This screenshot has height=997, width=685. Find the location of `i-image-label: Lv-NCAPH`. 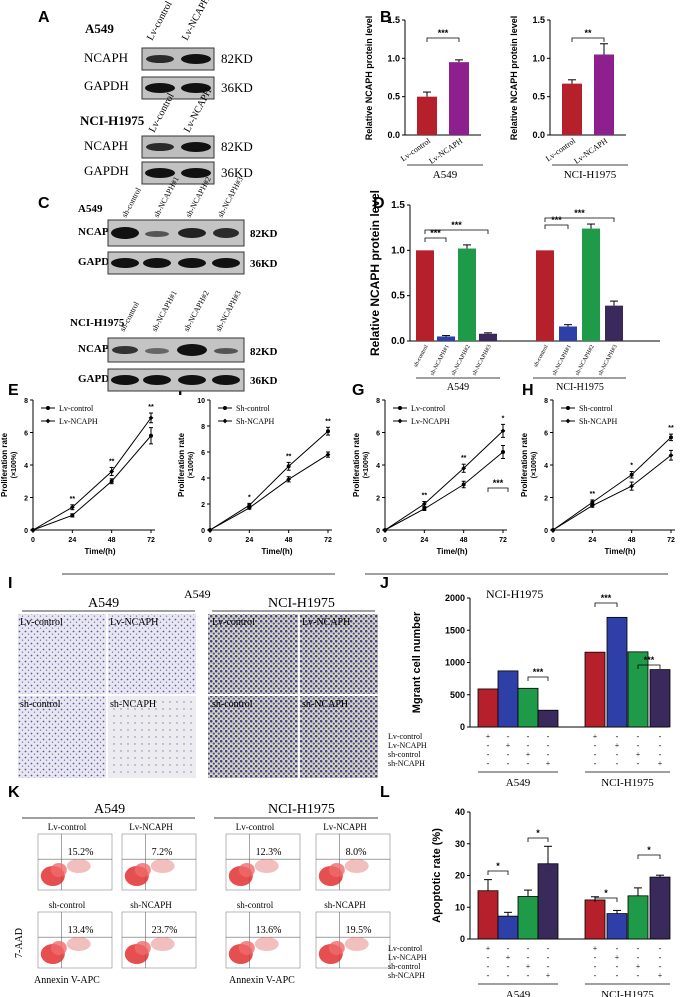

i-image-label: Lv-NCAPH is located at coordinates (134, 622).